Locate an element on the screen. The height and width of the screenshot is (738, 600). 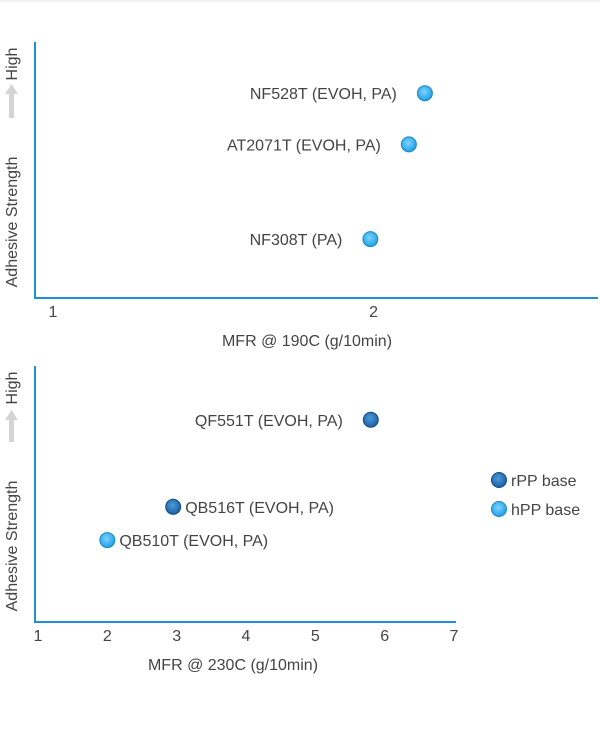
x-tick-label: 3 is located at coordinates (176, 636).